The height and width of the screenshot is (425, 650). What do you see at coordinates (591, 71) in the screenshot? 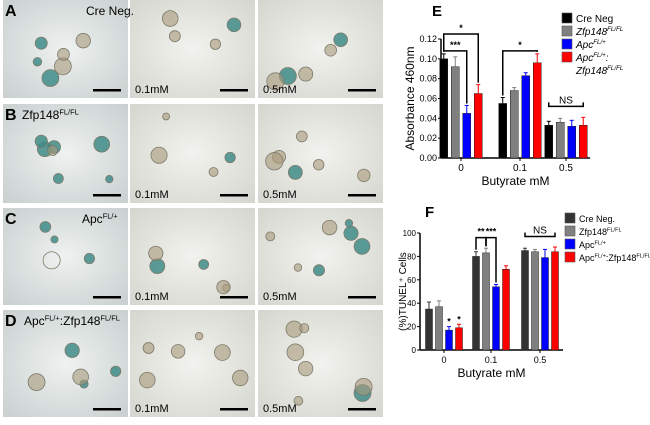
I see `legend-label-2-text: Zfp148` at bounding box center [591, 71].